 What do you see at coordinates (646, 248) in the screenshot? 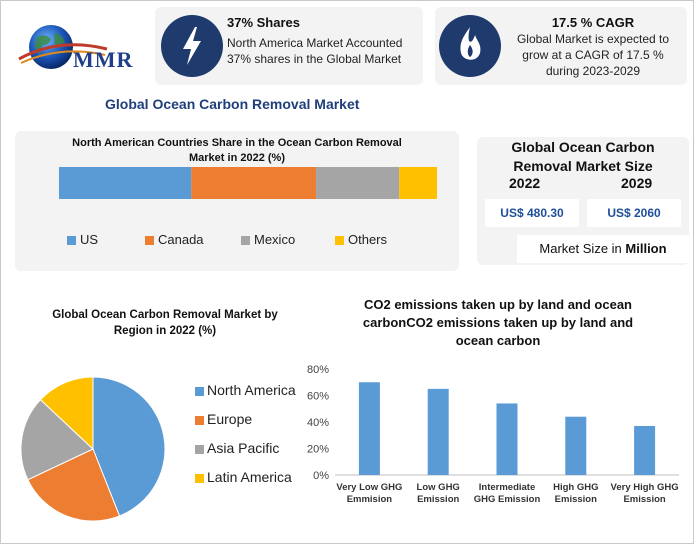
I see `market-size-unit-bold: Million` at bounding box center [646, 248].